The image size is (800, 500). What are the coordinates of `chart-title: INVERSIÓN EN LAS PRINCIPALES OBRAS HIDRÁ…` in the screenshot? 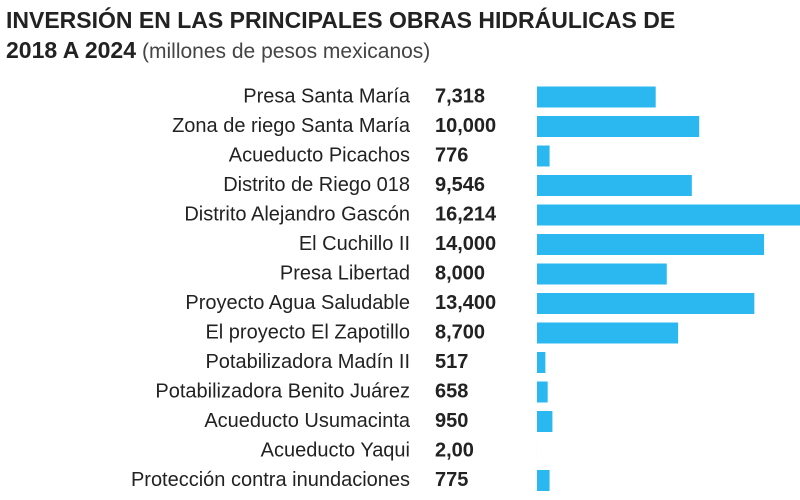 It's located at (340, 19).